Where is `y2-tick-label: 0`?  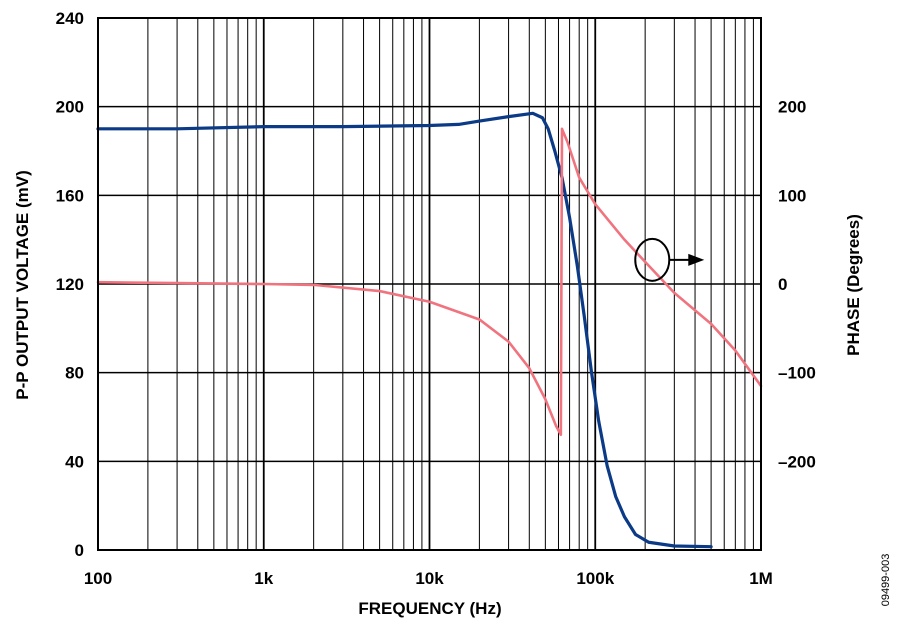 y2-tick-label: 0 is located at coordinates (782, 284).